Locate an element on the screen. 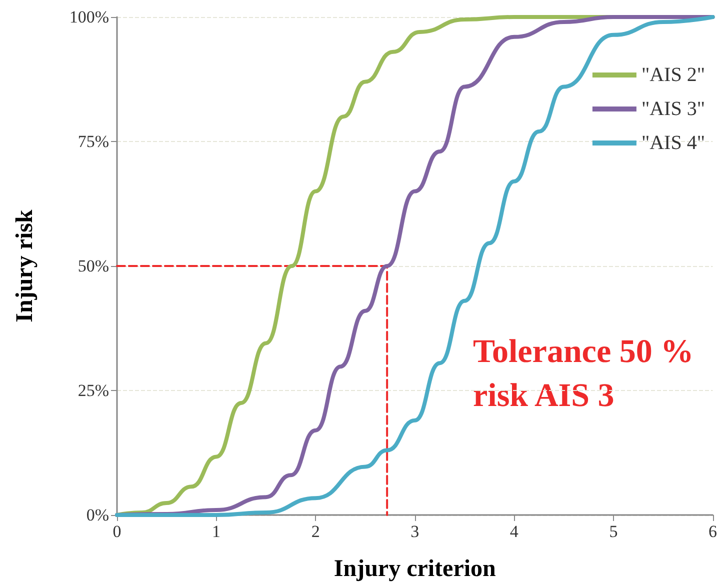 This screenshot has height=588, width=720. x-tick-label: 3 is located at coordinates (415, 531).